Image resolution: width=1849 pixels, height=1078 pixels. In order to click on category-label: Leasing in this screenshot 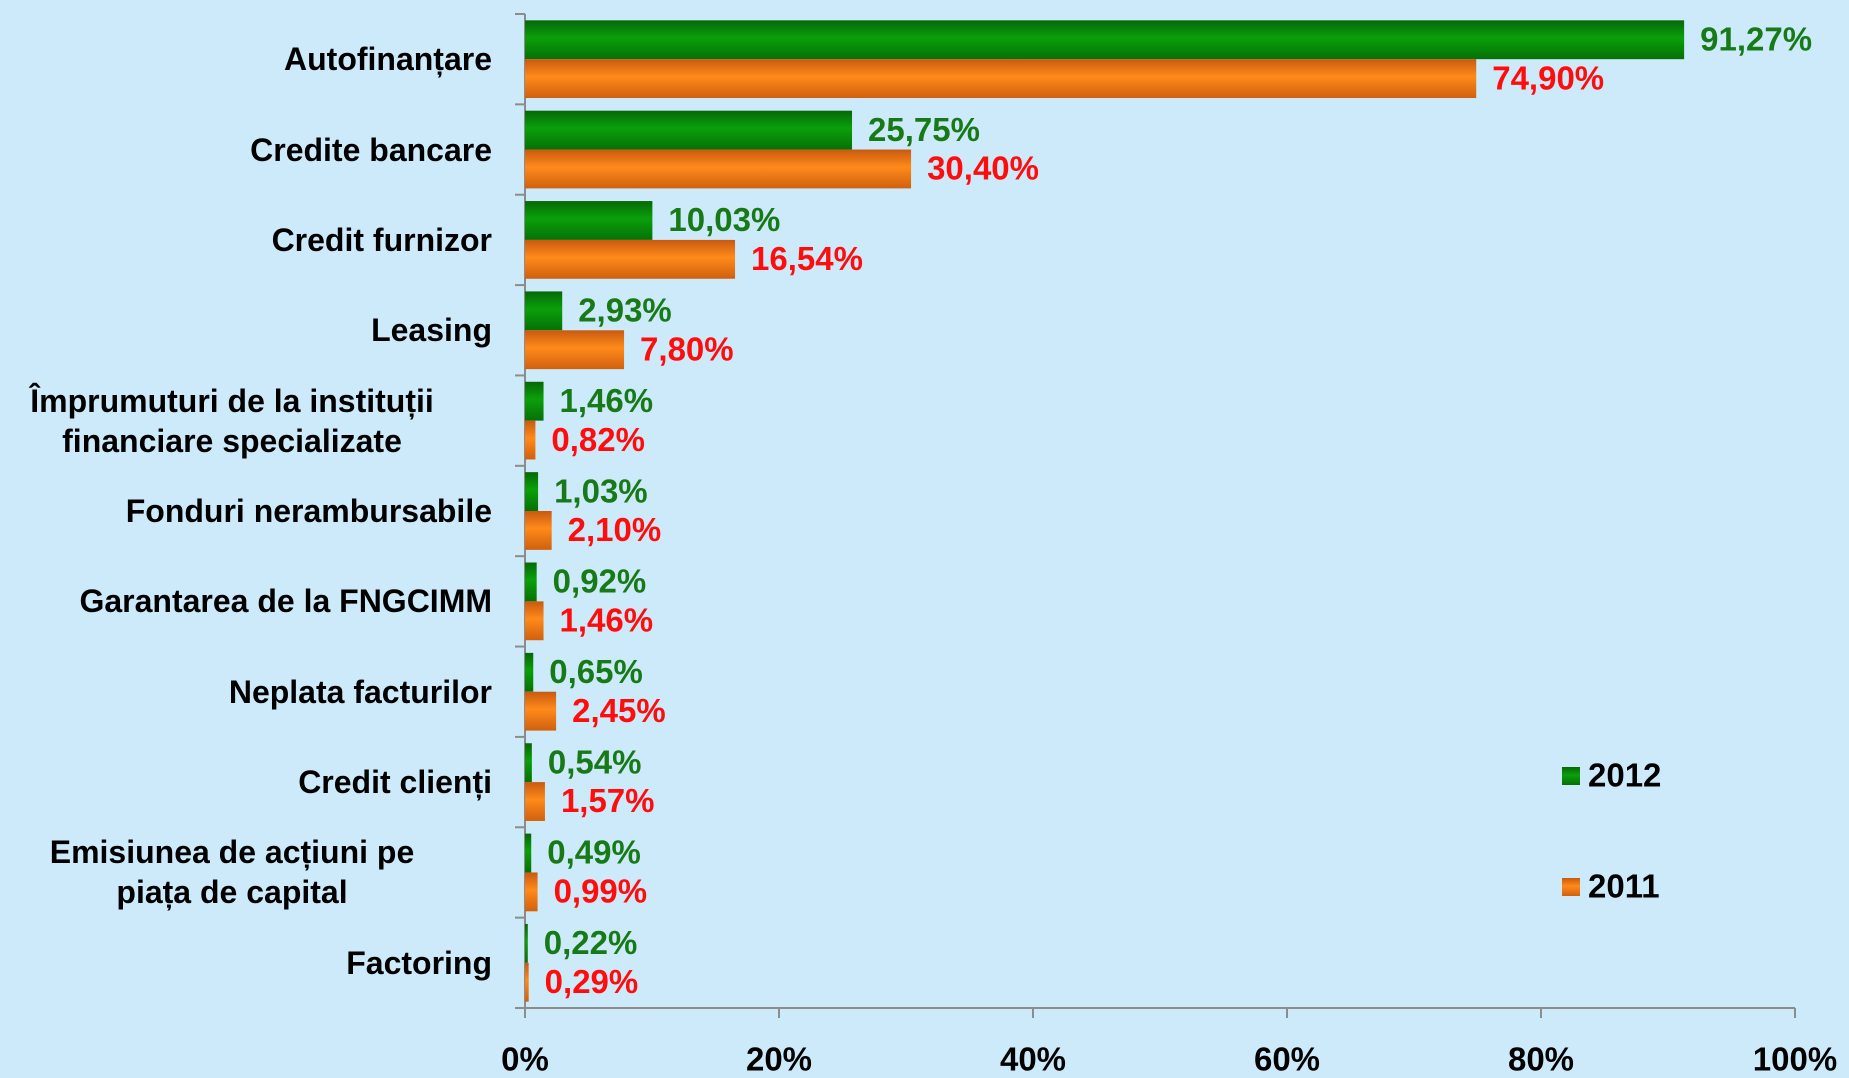, I will do `click(431, 330)`.